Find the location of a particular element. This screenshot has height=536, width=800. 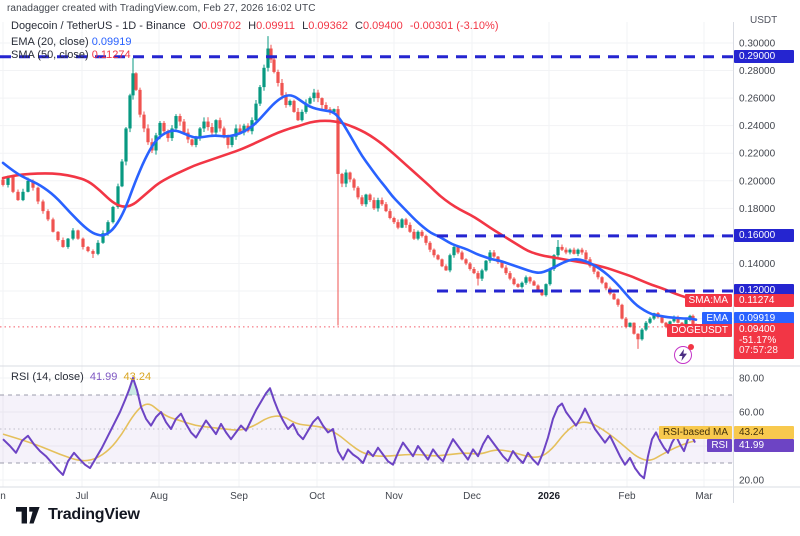

low-value: 0.09362 is located at coordinates (328, 26).